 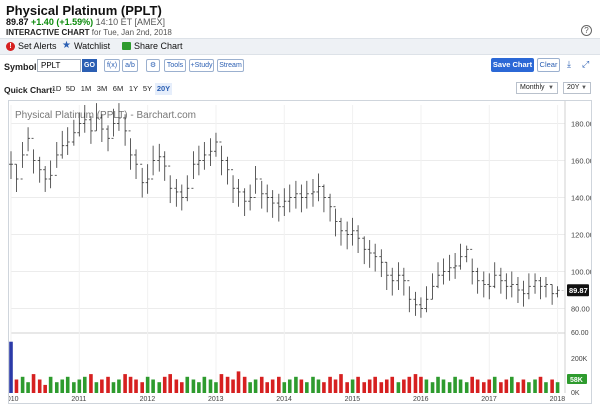 What do you see at coordinates (30, 90) in the screenshot?
I see `quick-chart-label: Quick Chart:` at bounding box center [30, 90].